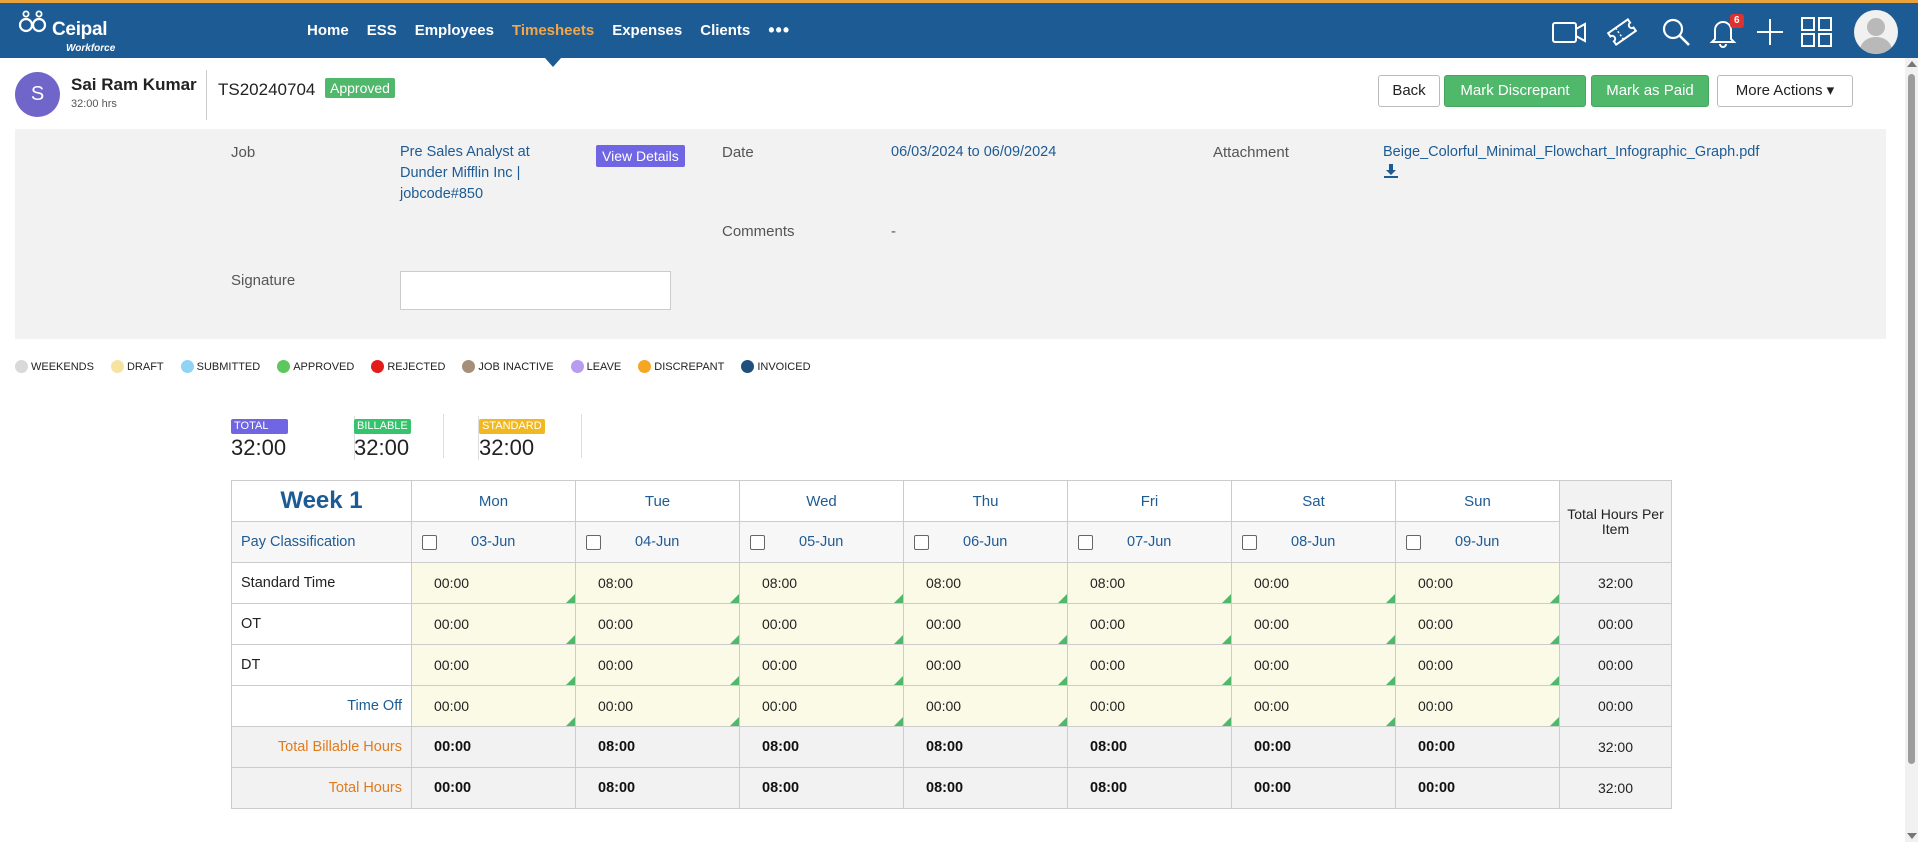 The height and width of the screenshot is (842, 1918). Describe the element at coordinates (1785, 91) in the screenshot. I see `more-actions-button: More Actions ▾` at that location.